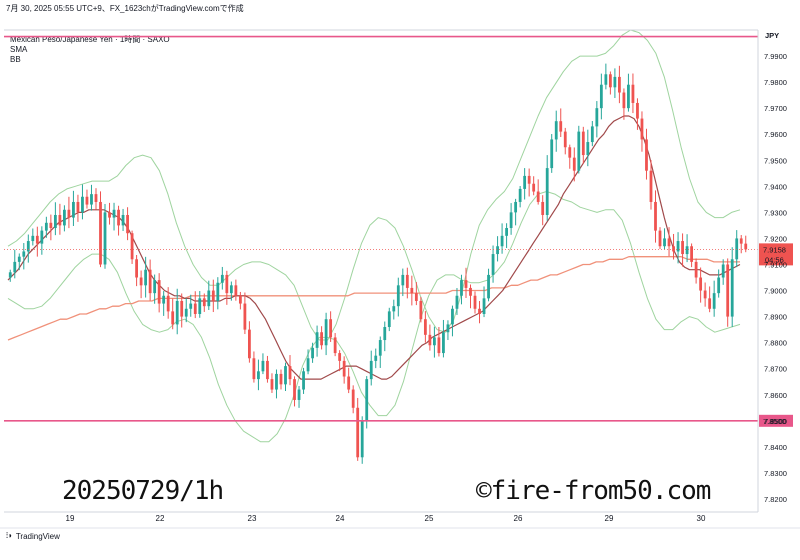 This screenshot has height=560, width=800. I want to click on time-tick-label: 24, so click(340, 518).